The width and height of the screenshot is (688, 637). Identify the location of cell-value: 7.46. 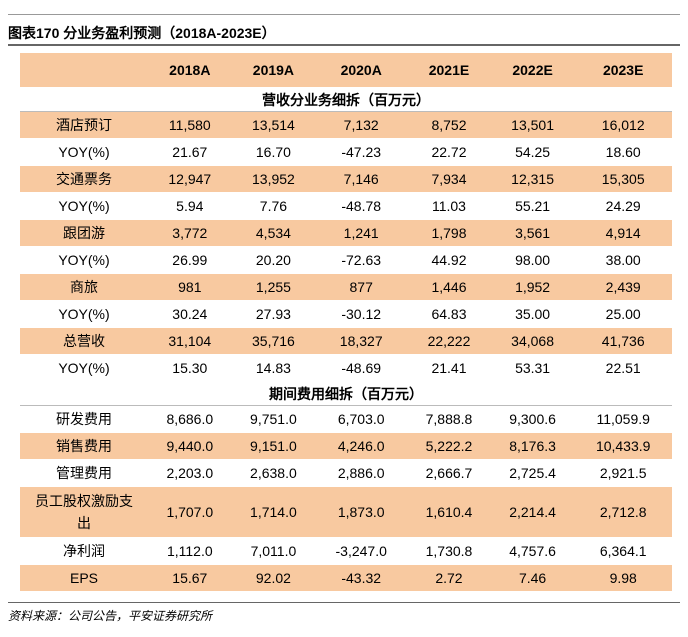
(532, 578).